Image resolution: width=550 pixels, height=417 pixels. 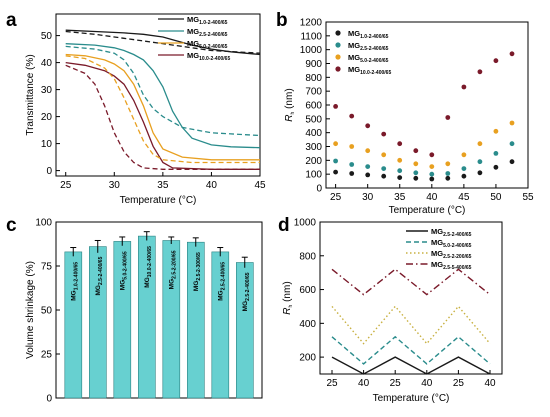 What do you see at coordinates (11, 225) in the screenshot?
I see `panel-label-c: c` at bounding box center [11, 225].